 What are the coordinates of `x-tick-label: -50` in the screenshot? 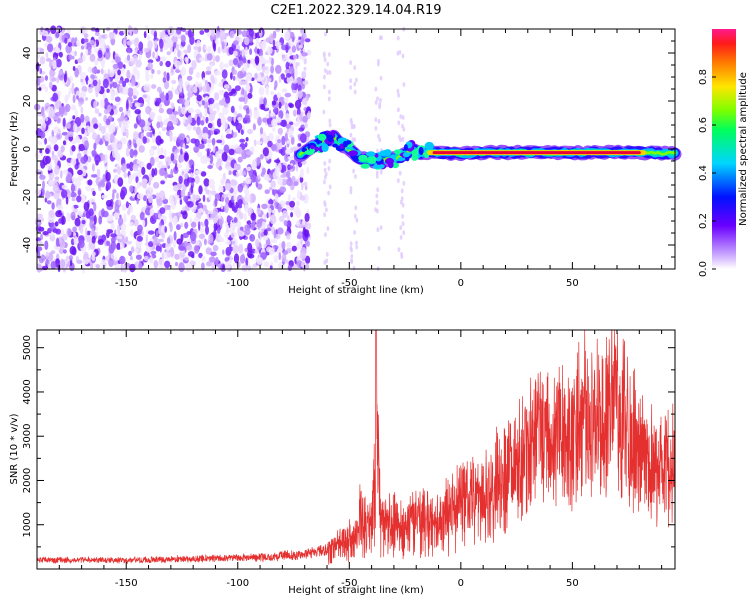 It's located at (349, 583).